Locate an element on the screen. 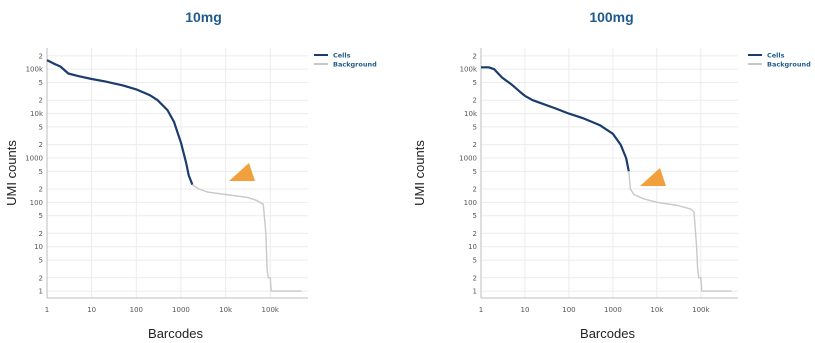 The image size is (815, 343). chart-title: 10mg is located at coordinates (203, 17).